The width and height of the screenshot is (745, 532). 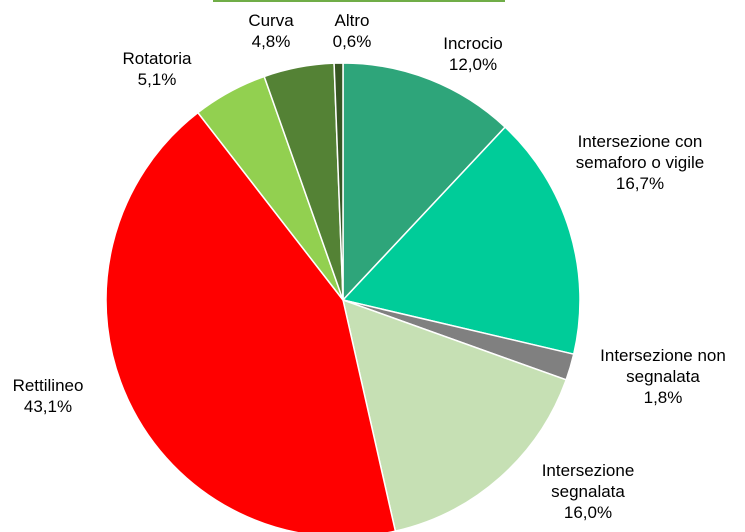 What do you see at coordinates (157, 58) in the screenshot?
I see `category-label: Rotatoria` at bounding box center [157, 58].